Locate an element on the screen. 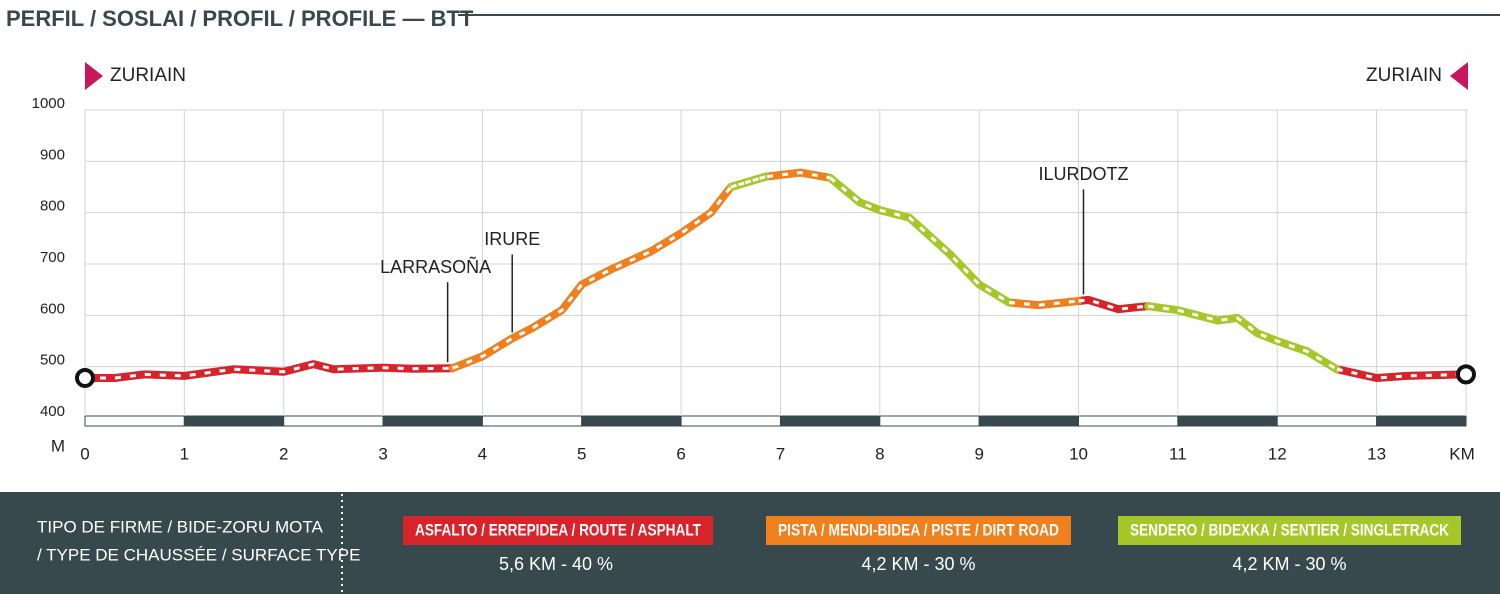  y-tick-label: 500 is located at coordinates (52, 360).